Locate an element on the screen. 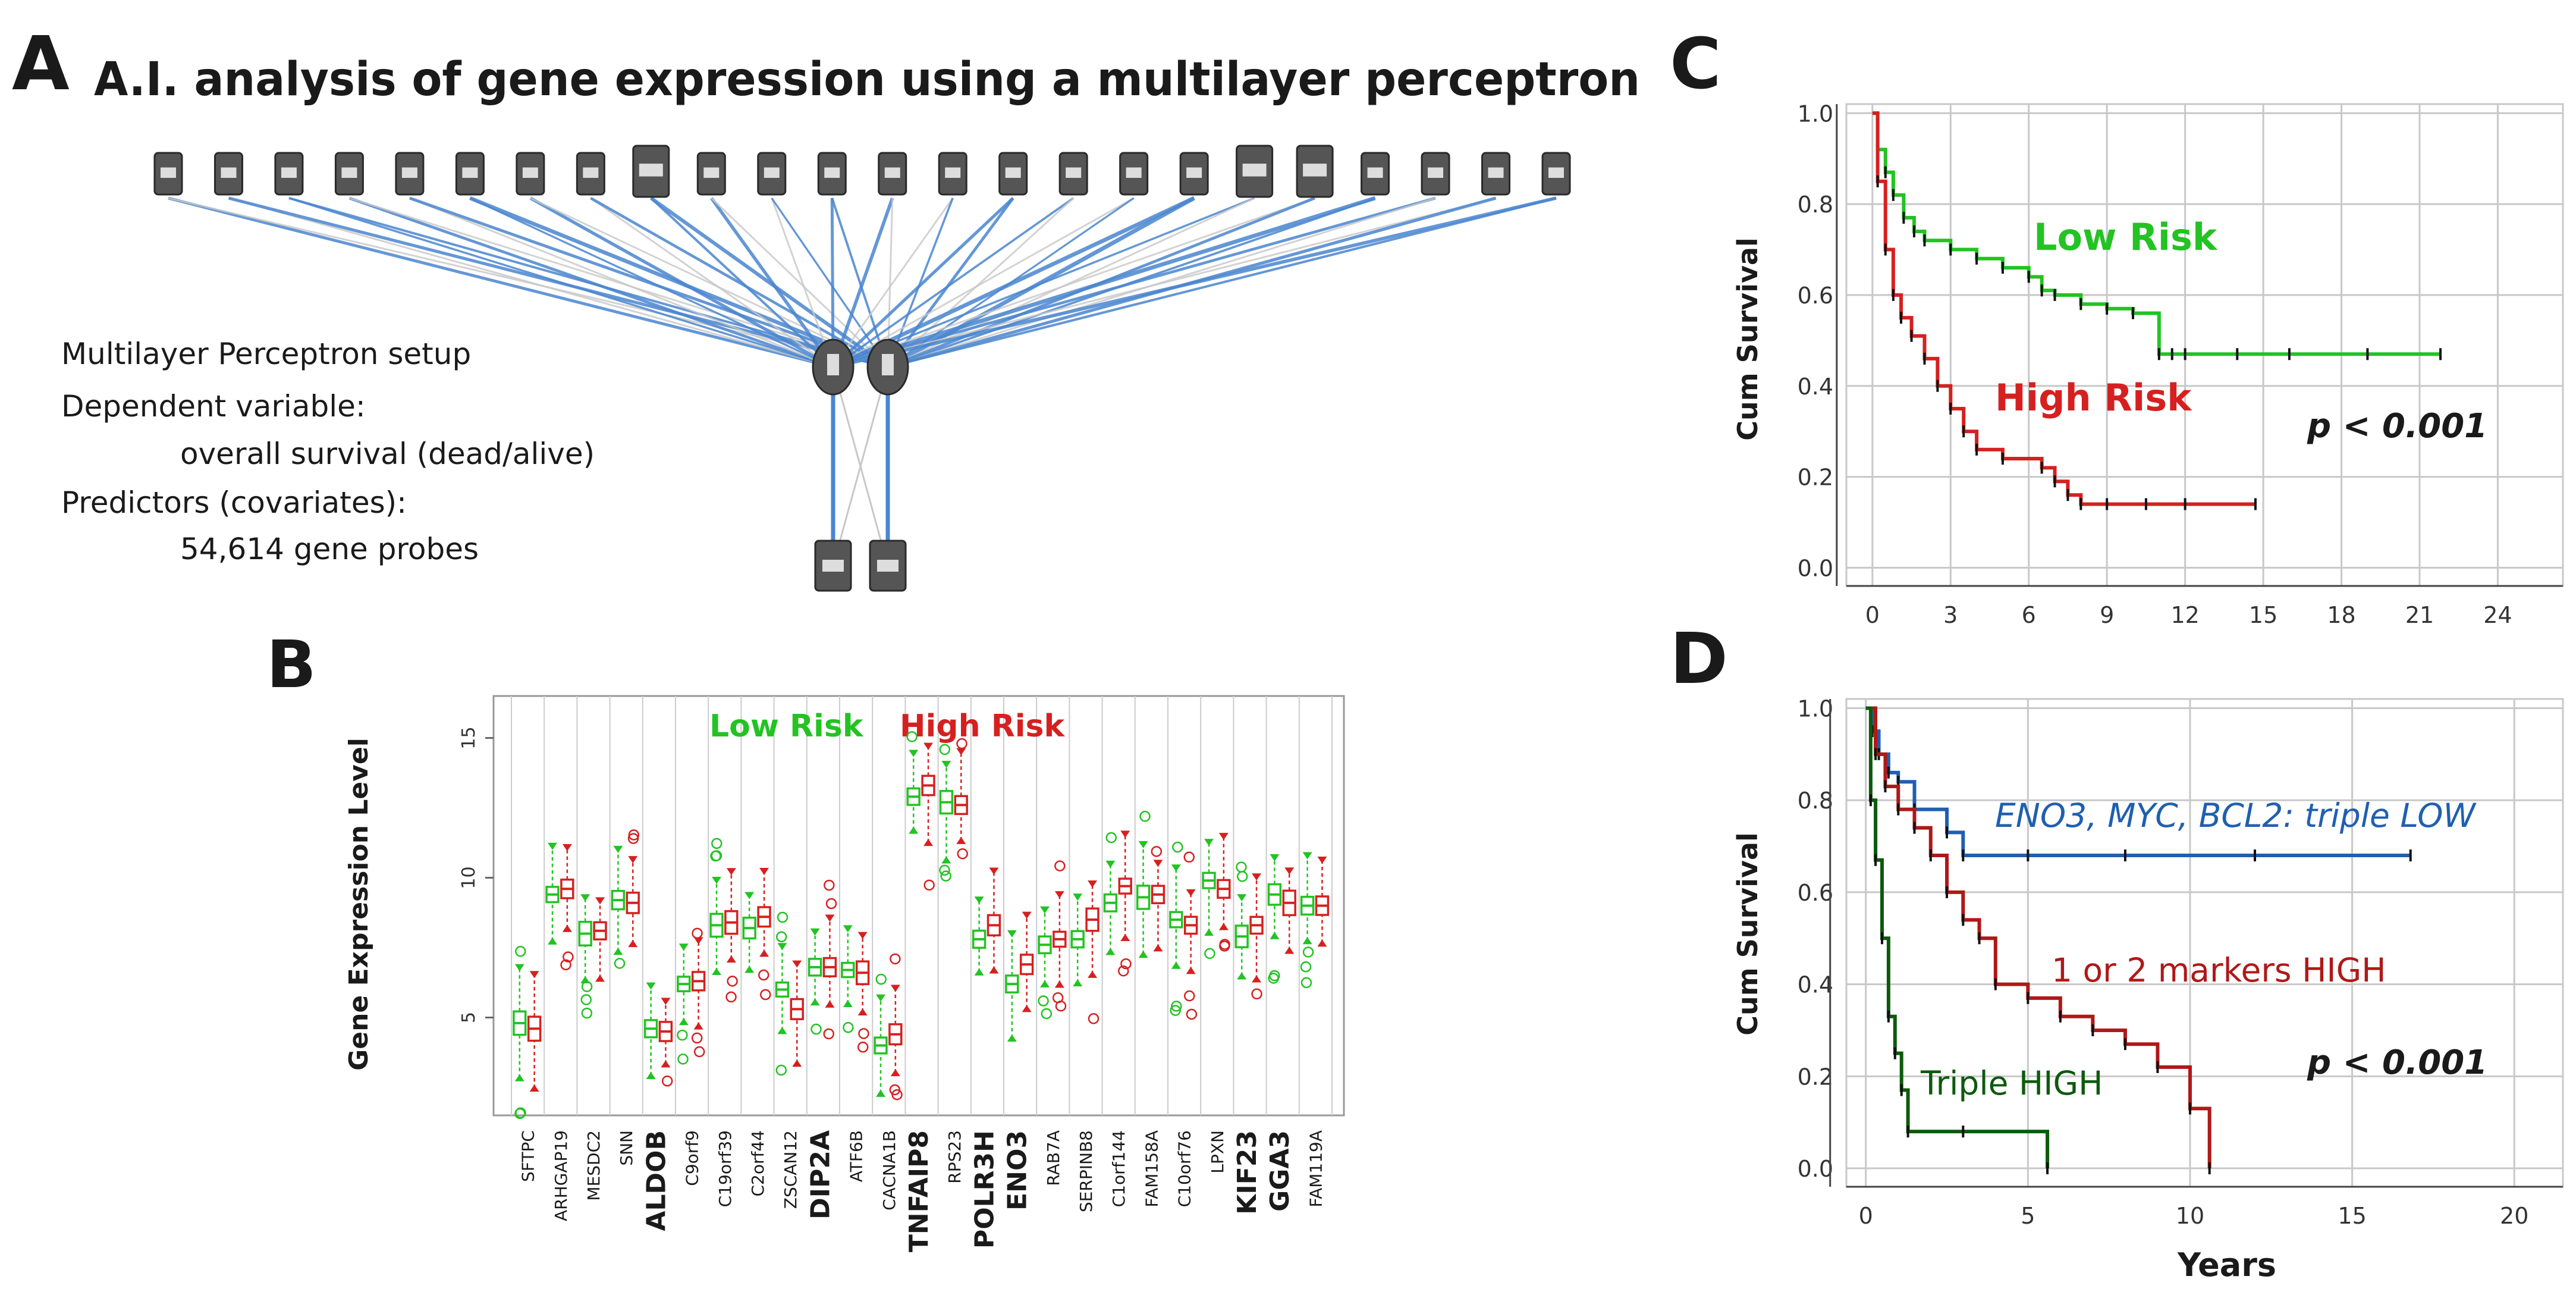 Image resolution: width=2576 pixels, height=1298 pixels. boxplot-x-tick-label: FAM158A is located at coordinates (1151, 1168).